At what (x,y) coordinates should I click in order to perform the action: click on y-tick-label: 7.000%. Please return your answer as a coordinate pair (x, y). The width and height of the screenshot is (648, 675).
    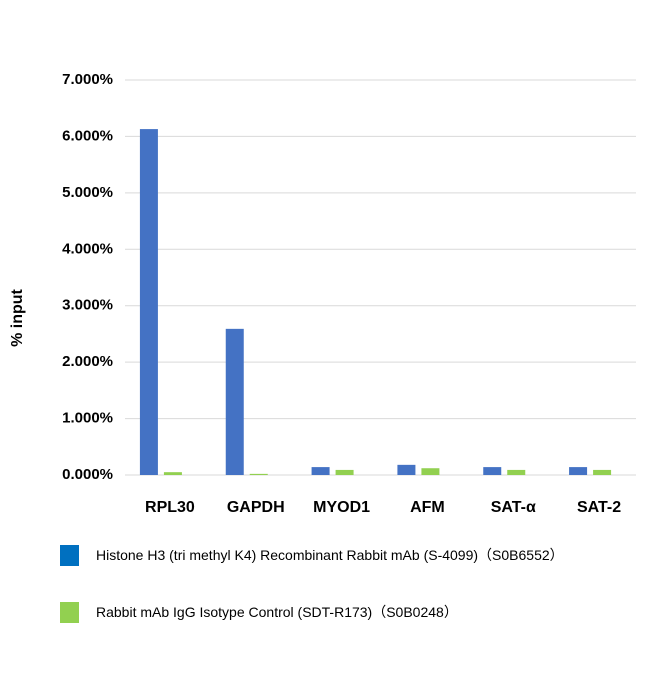
    Looking at the image, I should click on (87, 79).